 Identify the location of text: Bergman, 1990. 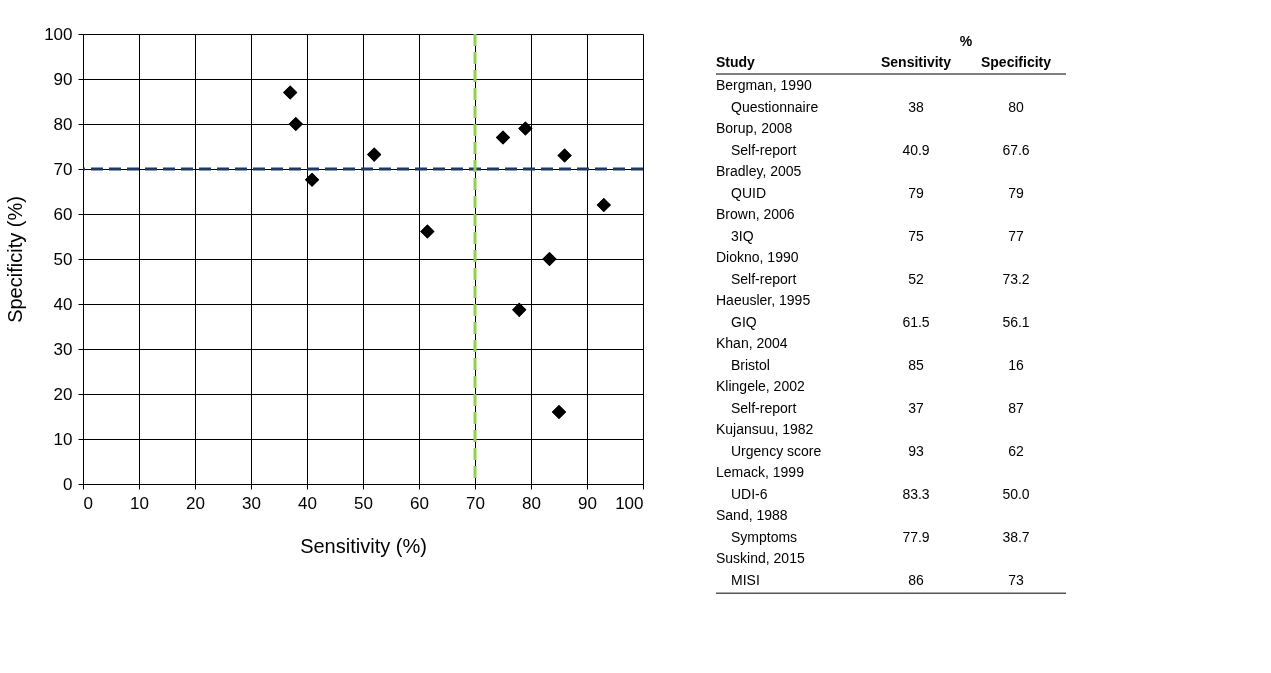
(764, 85).